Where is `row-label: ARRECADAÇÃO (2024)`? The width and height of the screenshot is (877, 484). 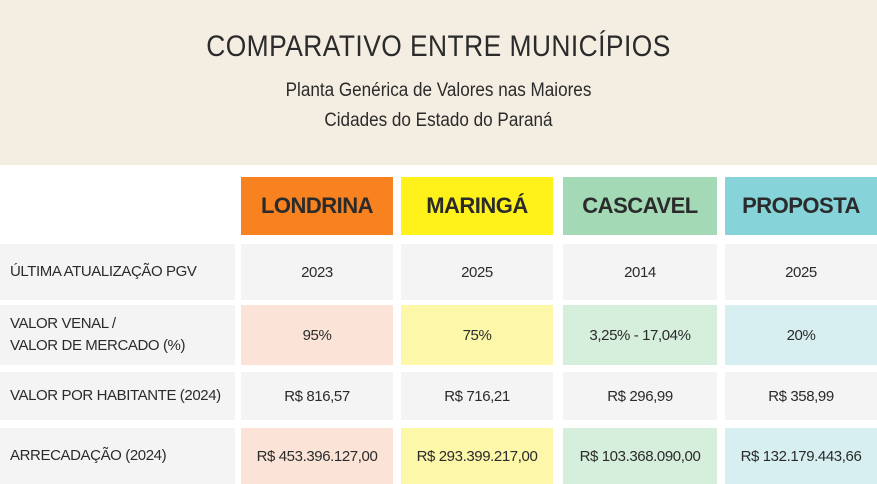 row-label: ARRECADAÇÃO (2024) is located at coordinates (117, 456).